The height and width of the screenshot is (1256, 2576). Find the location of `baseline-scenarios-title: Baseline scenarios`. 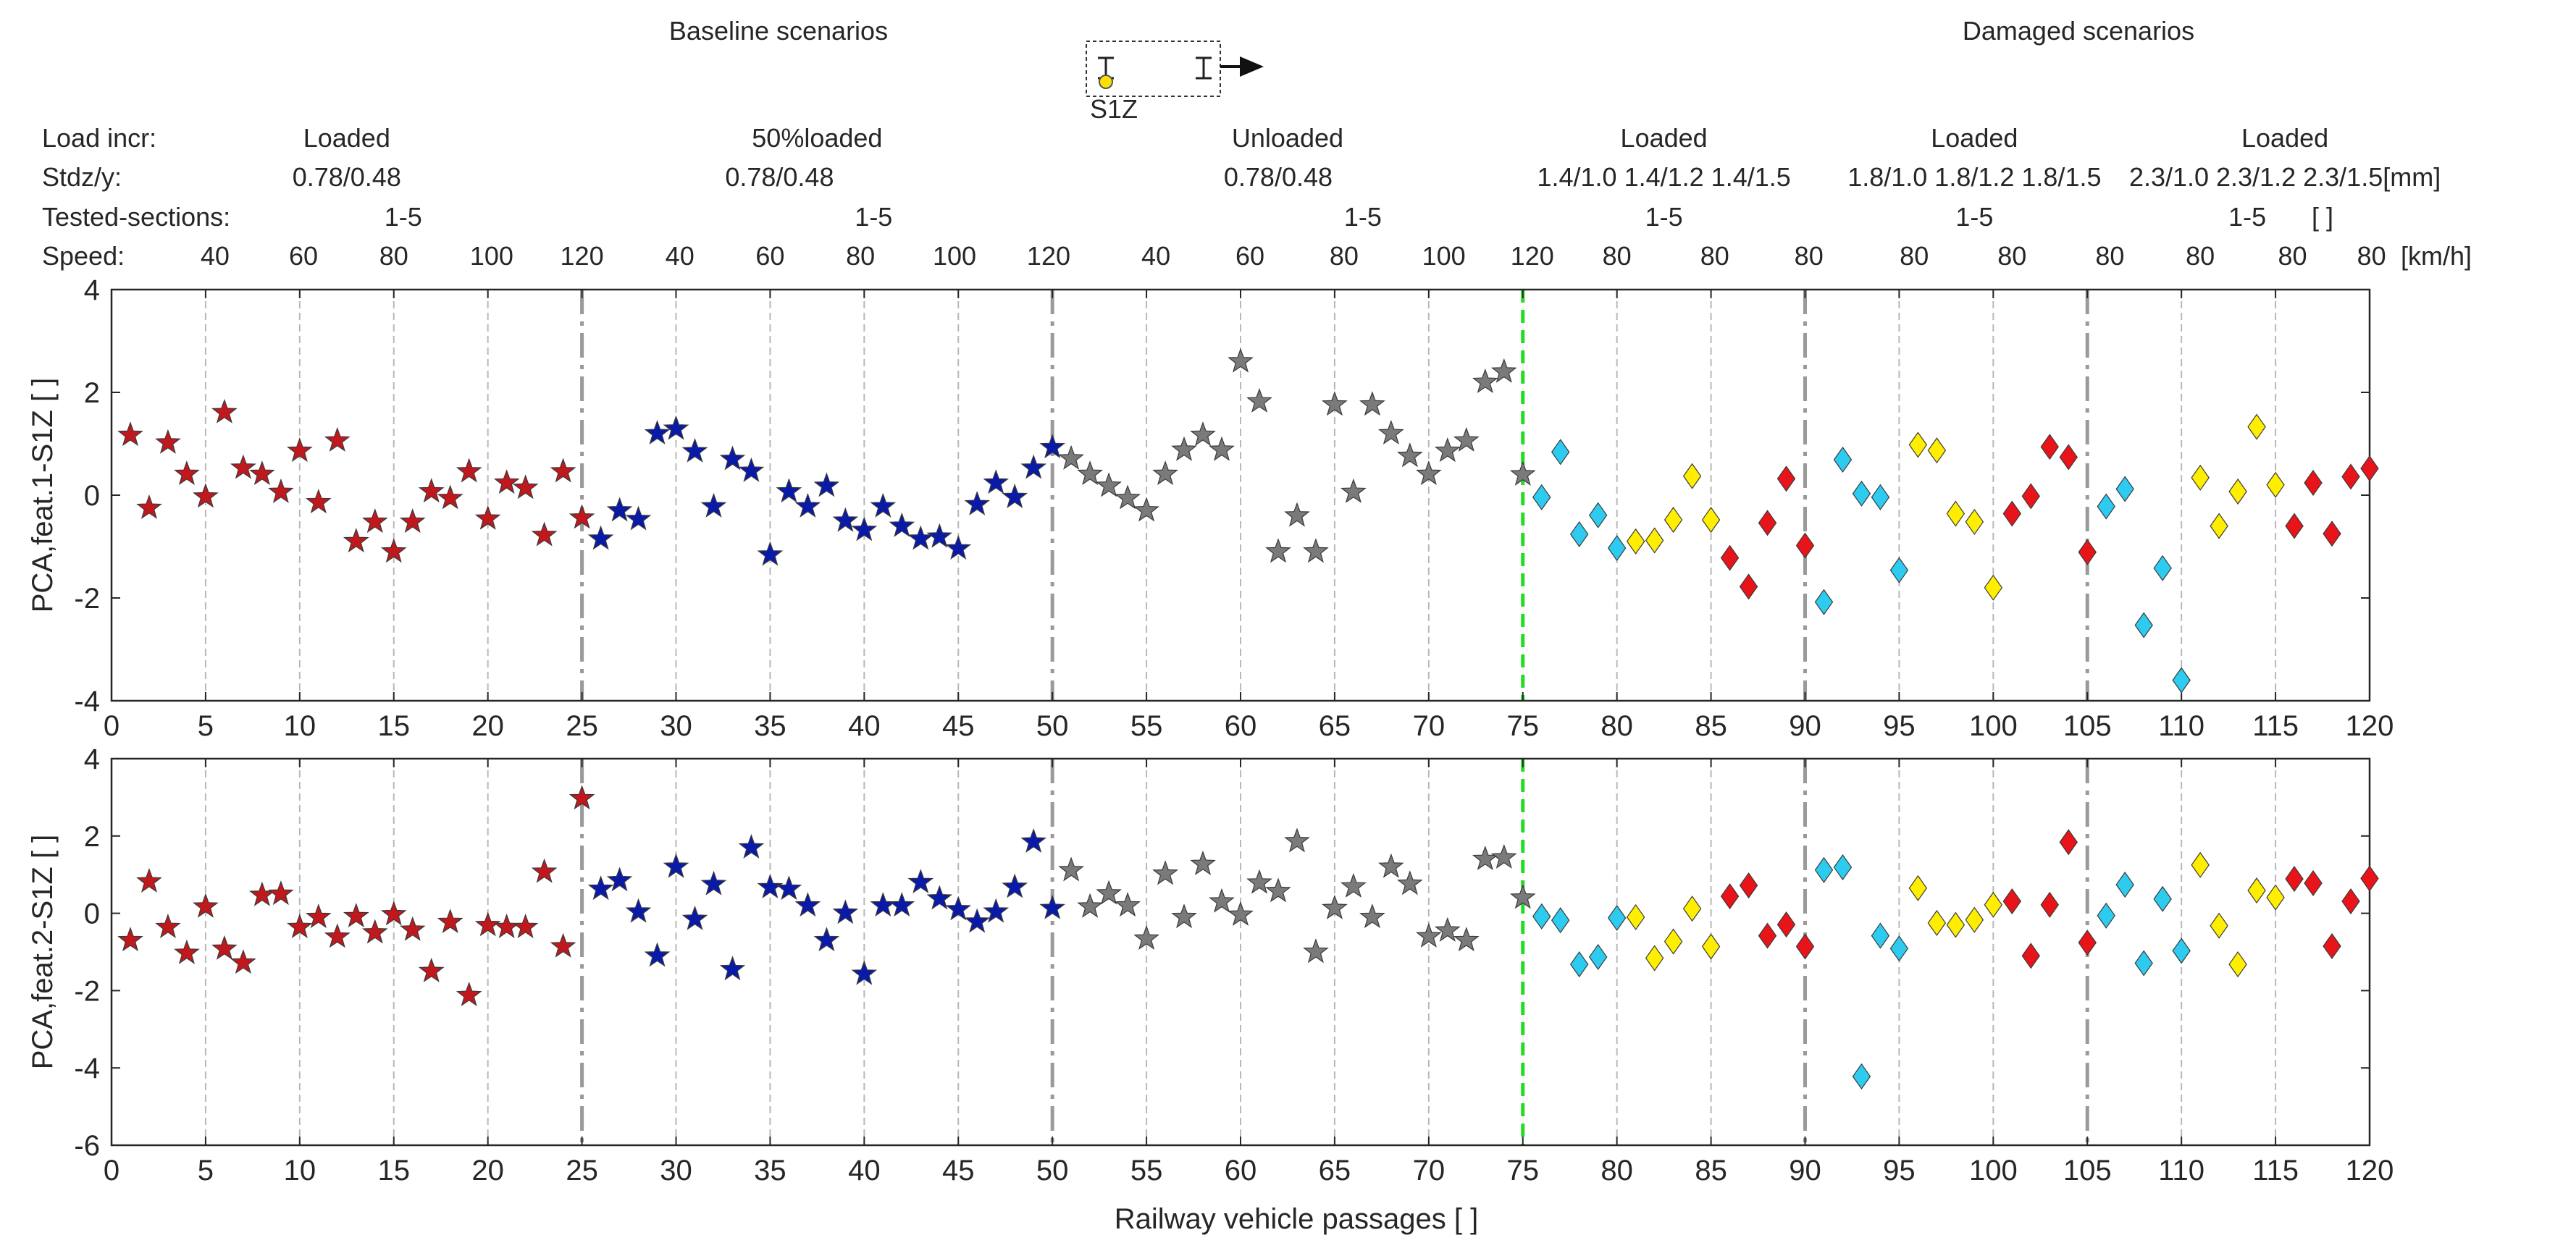

baseline-scenarios-title: Baseline scenarios is located at coordinates (778, 31).